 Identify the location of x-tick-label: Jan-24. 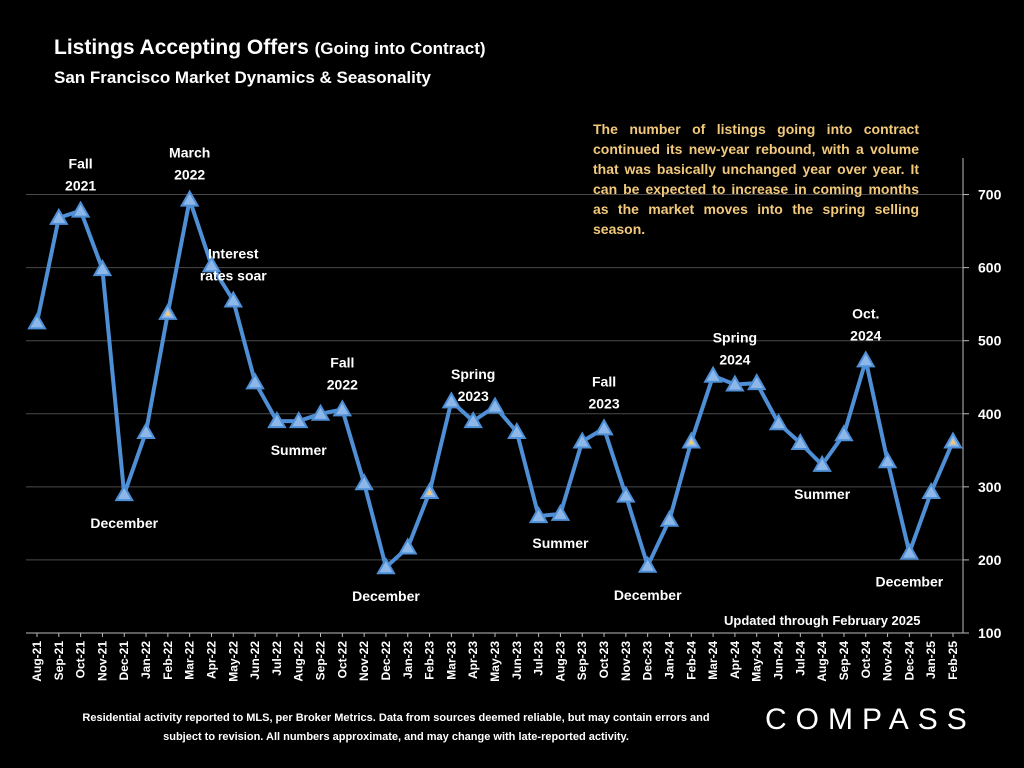
(669, 660).